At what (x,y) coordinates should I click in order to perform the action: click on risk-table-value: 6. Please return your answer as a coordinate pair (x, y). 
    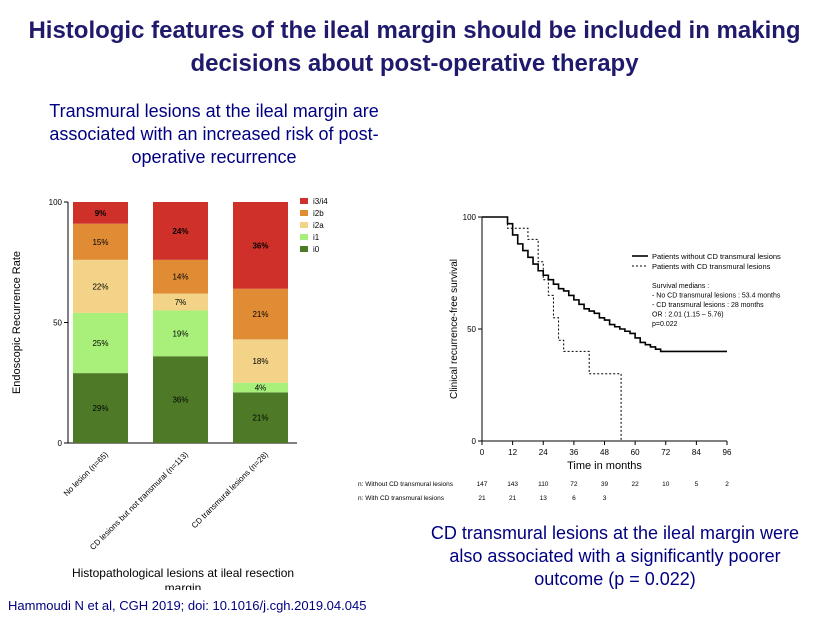
    Looking at the image, I should click on (574, 498).